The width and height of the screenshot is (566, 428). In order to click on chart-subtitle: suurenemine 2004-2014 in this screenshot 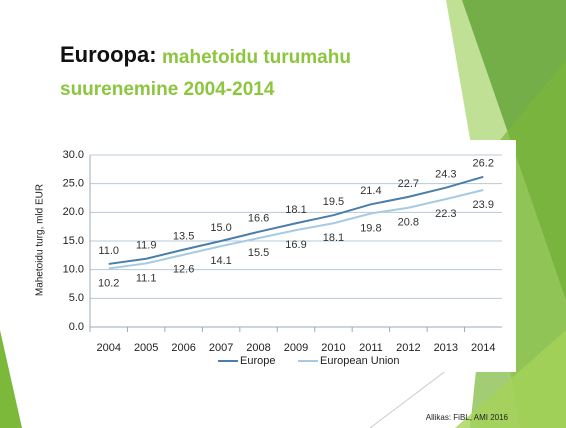, I will do `click(167, 89)`.